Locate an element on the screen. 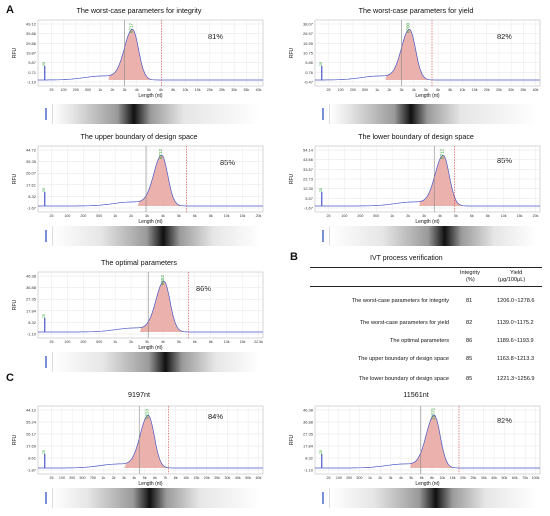 The image size is (550, 516). table-row-label: The optimal parameters is located at coordinates (419, 341).